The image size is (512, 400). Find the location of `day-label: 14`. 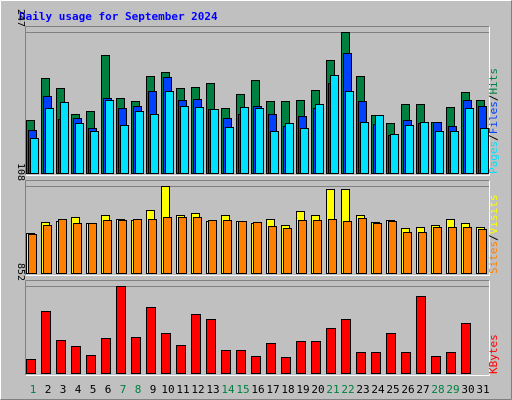

day-label: 14 is located at coordinates (228, 389).